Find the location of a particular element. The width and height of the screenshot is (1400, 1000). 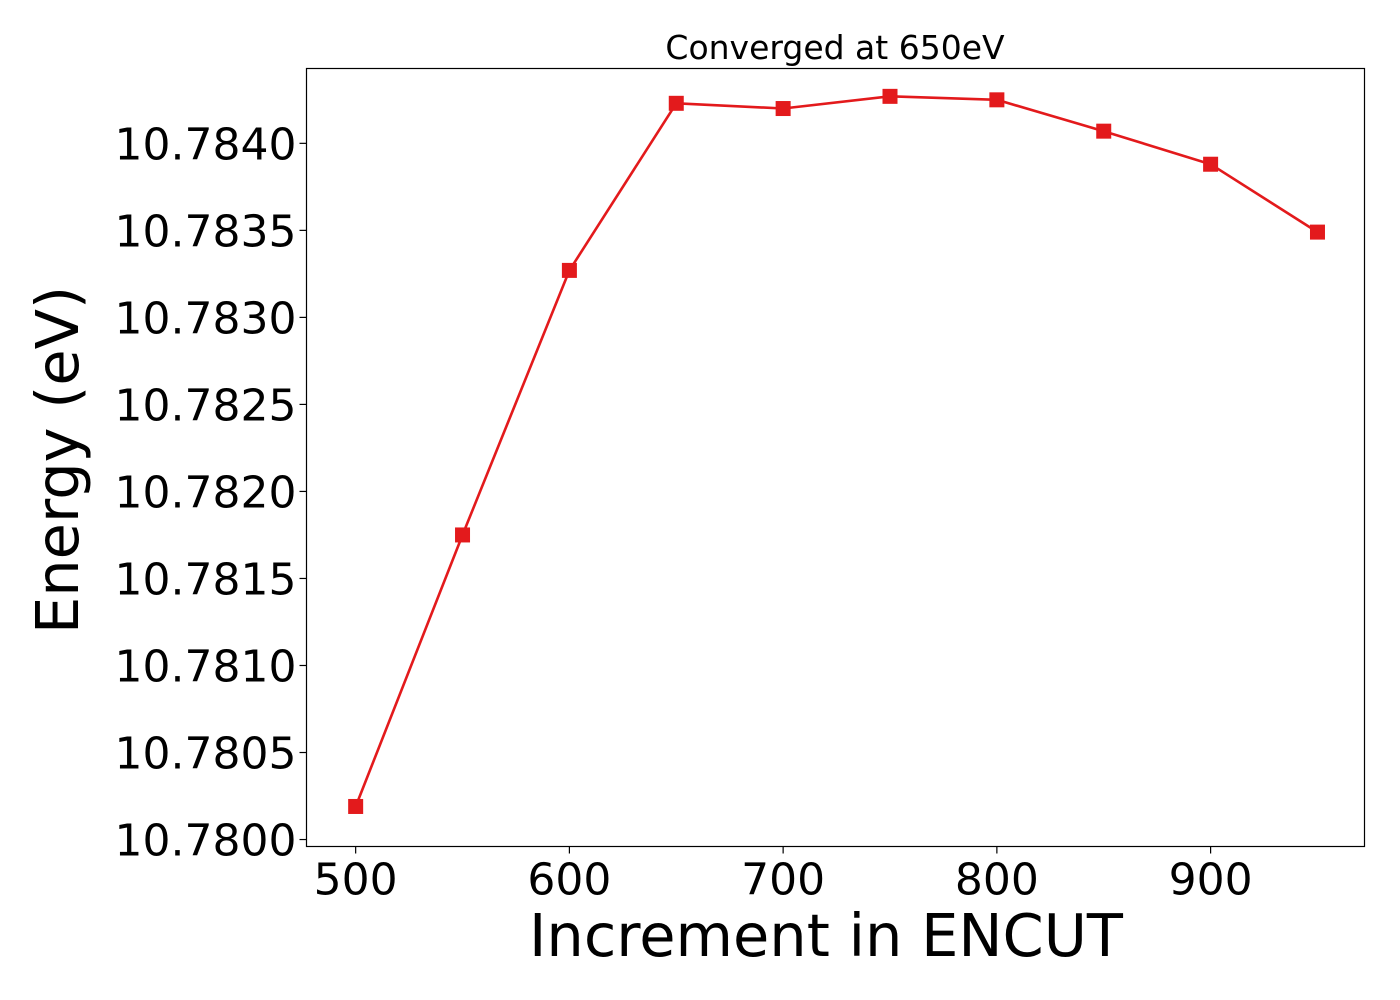

y-tick-label: 10.7815 is located at coordinates (206, 579).